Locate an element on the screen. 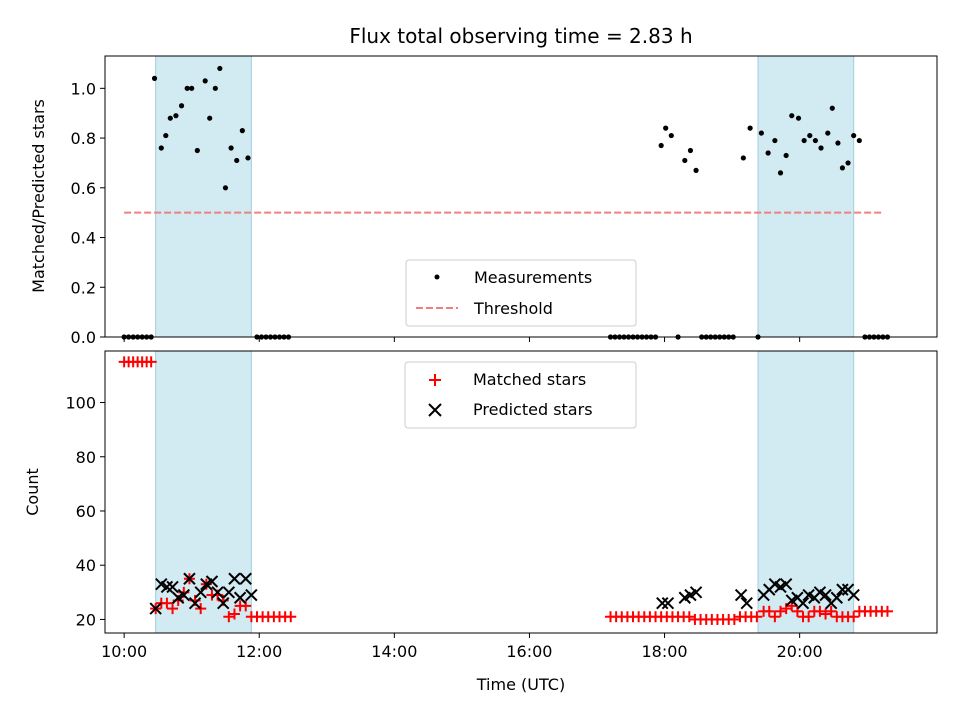 The width and height of the screenshot is (960, 720). legend-label-threshold: Threshold is located at coordinates (513, 308).